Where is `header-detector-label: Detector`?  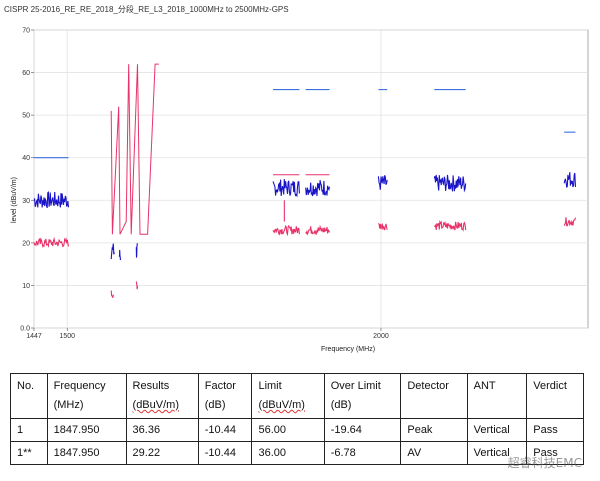
header-detector-label: Detector is located at coordinates (428, 386).